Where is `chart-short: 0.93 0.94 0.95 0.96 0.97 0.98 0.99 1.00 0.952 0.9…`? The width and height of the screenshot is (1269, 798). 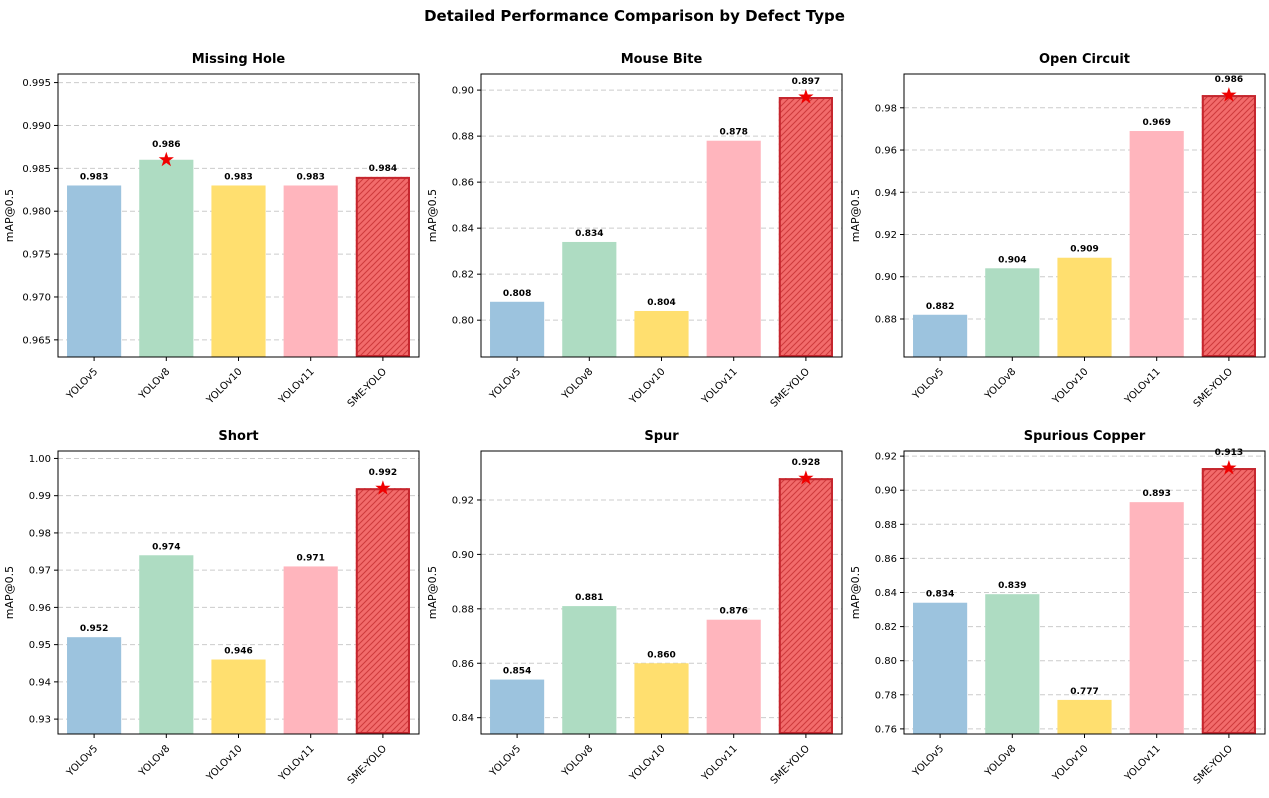
chart-short: 0.93 0.94 0.95 0.96 0.97 0.98 0.99 1.00 0.952 0.9… is located at coordinates (211, 608).